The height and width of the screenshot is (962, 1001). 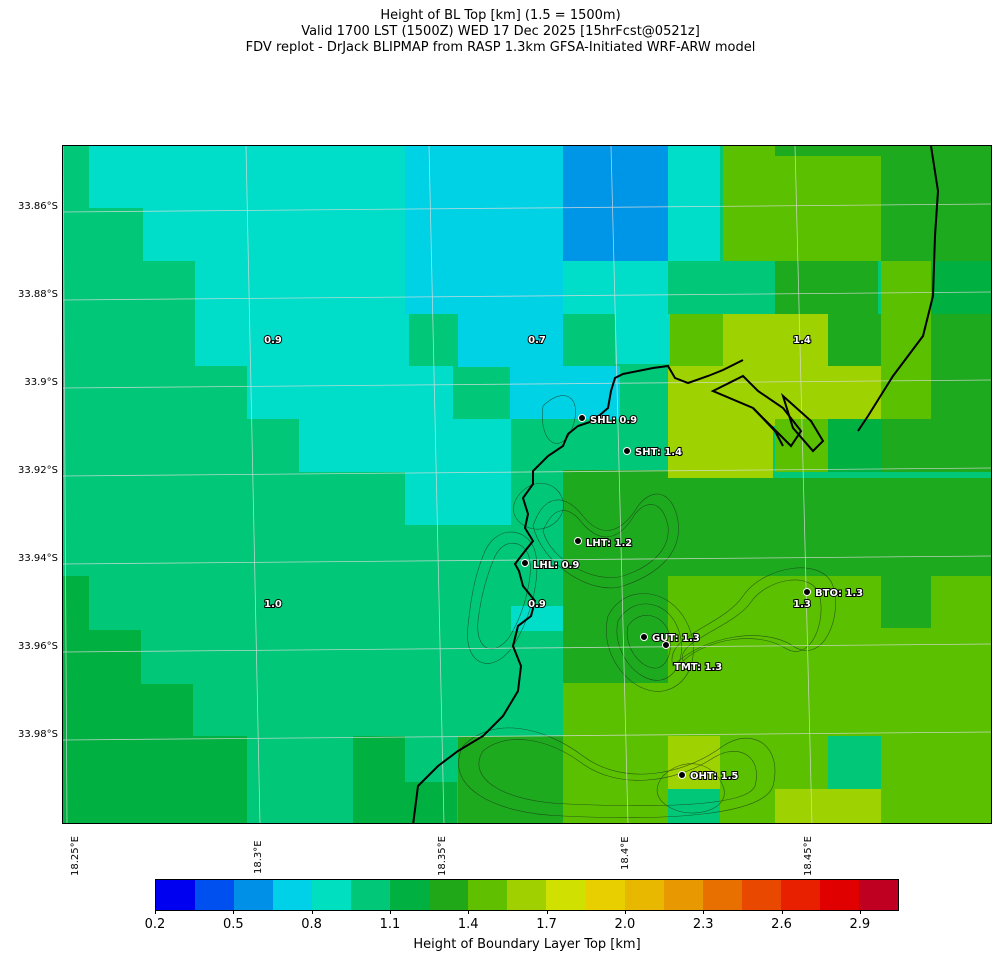 What do you see at coordinates (500, 15) in the screenshot?
I see `map-title-line-1: Height of BL Top [km] (1.5 = 1500m)` at bounding box center [500, 15].